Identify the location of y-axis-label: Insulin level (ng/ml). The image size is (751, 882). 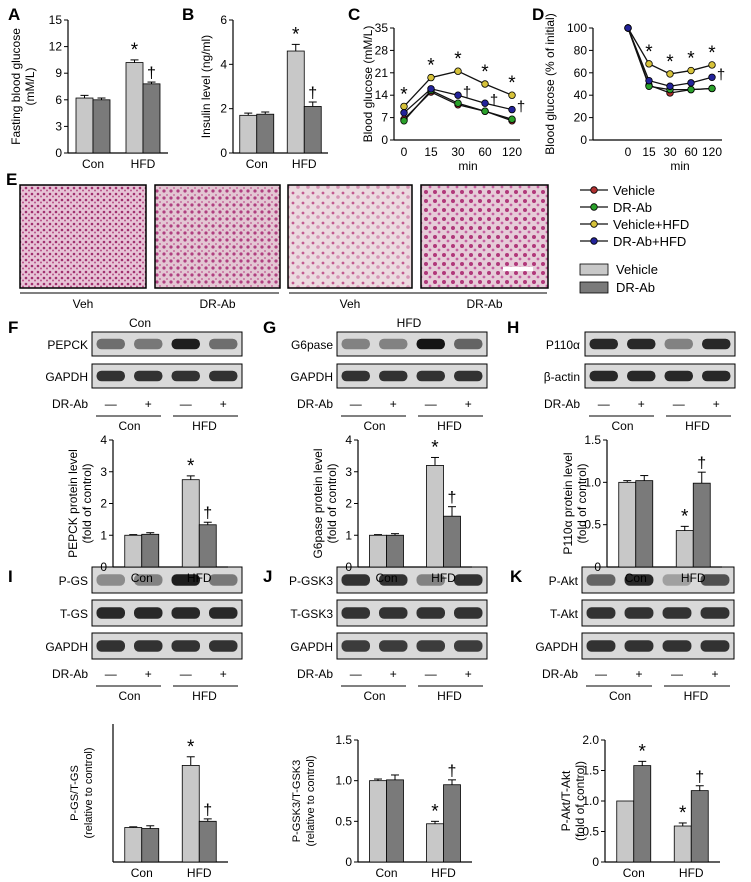
(206, 86).